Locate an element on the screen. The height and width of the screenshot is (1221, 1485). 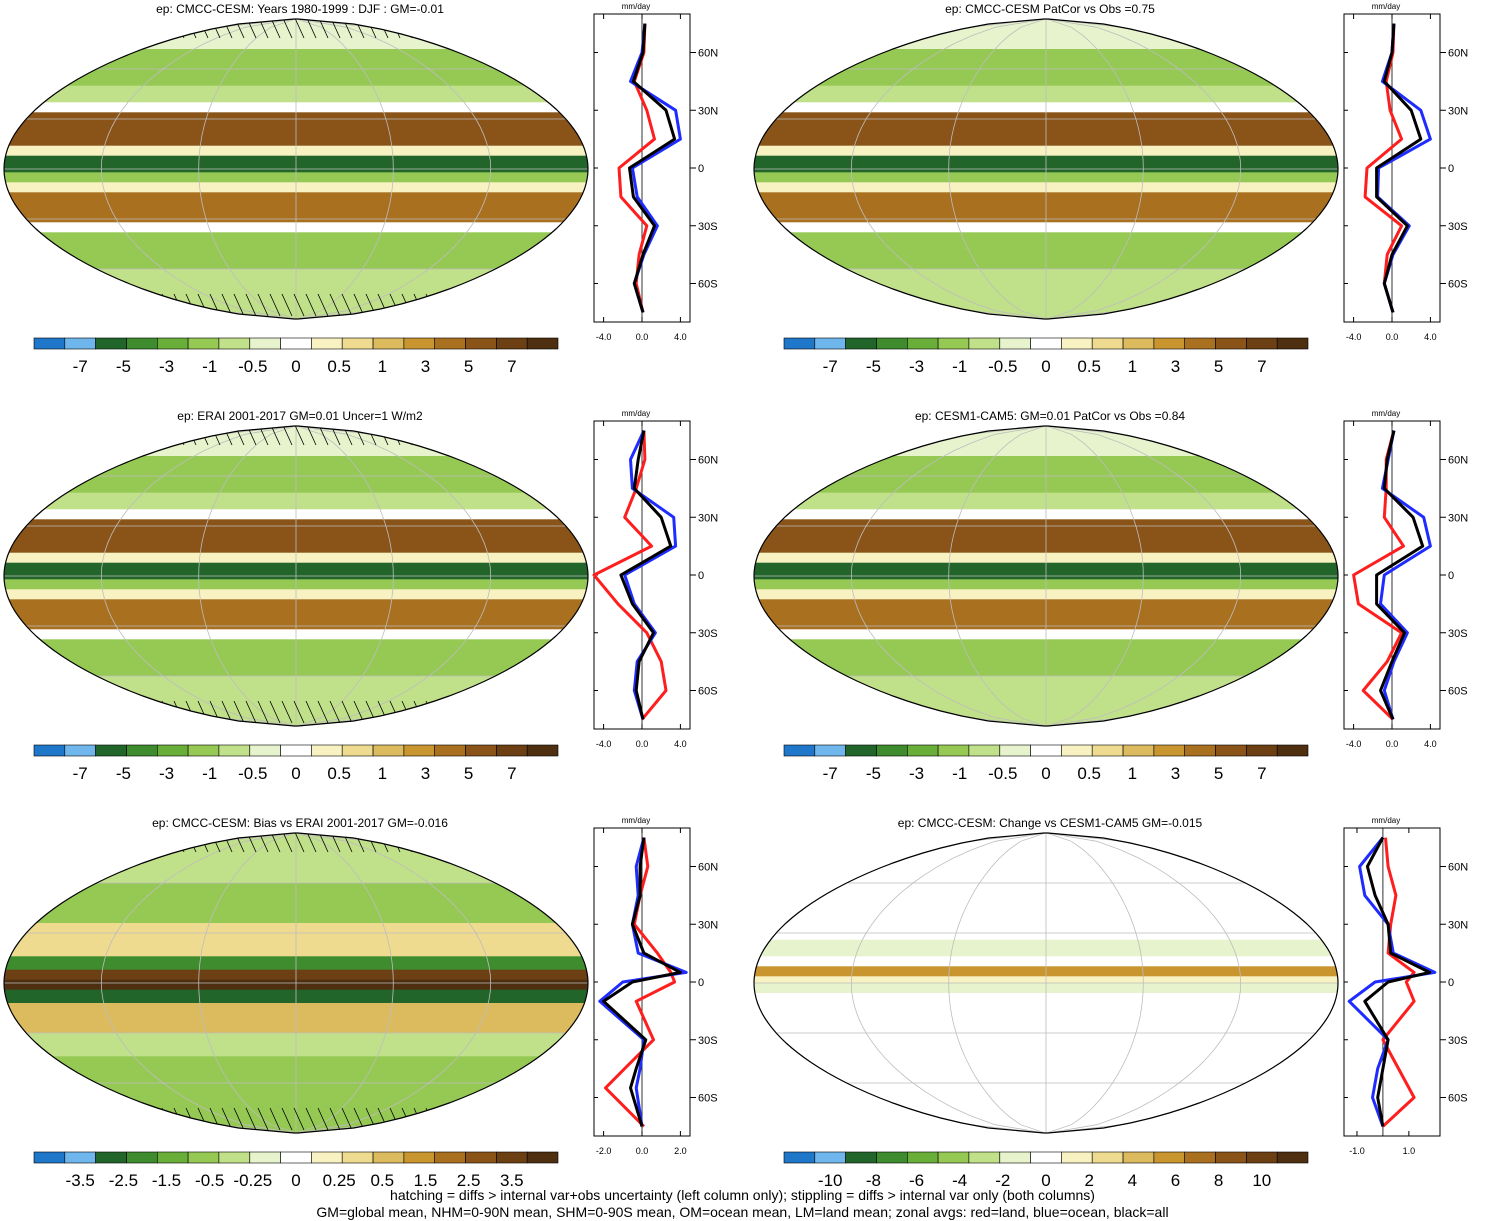
colorbar-tick-label: 4 is located at coordinates (1132, 1180).